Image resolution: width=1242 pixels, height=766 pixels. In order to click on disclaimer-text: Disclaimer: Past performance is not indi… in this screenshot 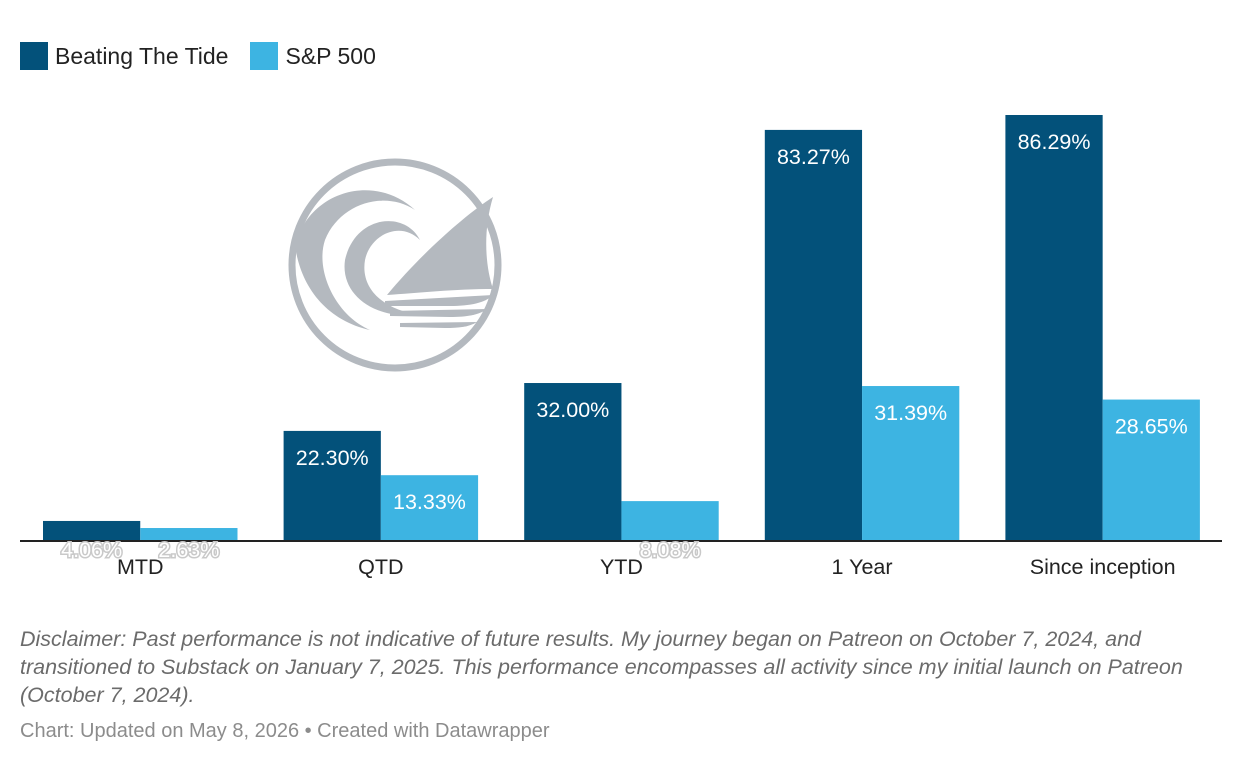, I will do `click(601, 667)`.